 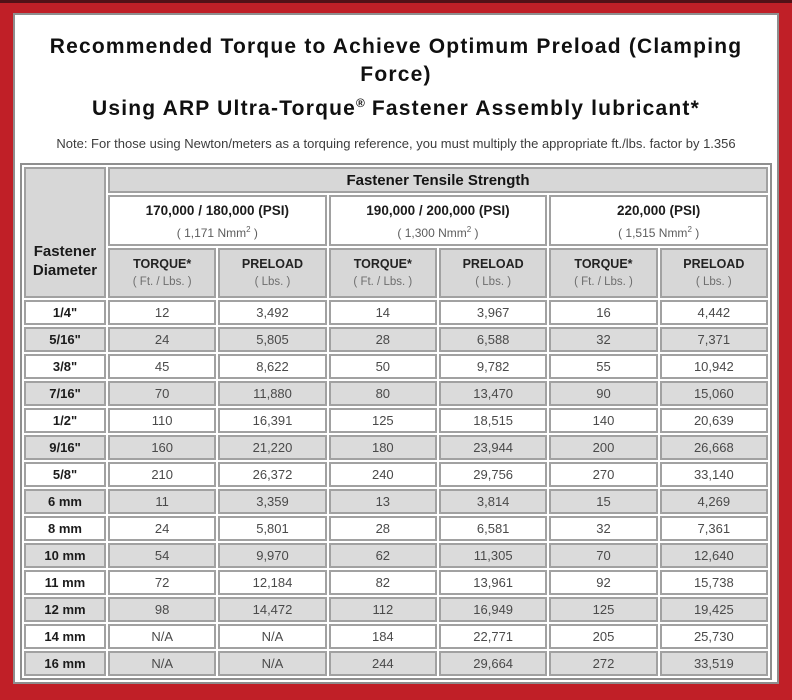 What do you see at coordinates (713, 447) in the screenshot?
I see `preload-value-cell: 26,668` at bounding box center [713, 447].